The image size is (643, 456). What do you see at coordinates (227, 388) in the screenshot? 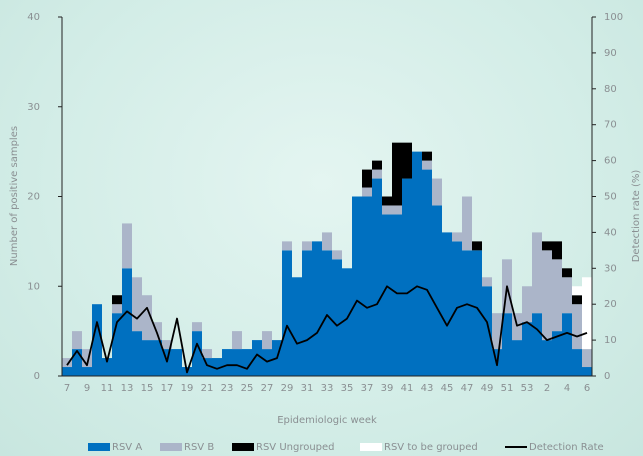
I see `x-tick-label: 23` at bounding box center [227, 388].